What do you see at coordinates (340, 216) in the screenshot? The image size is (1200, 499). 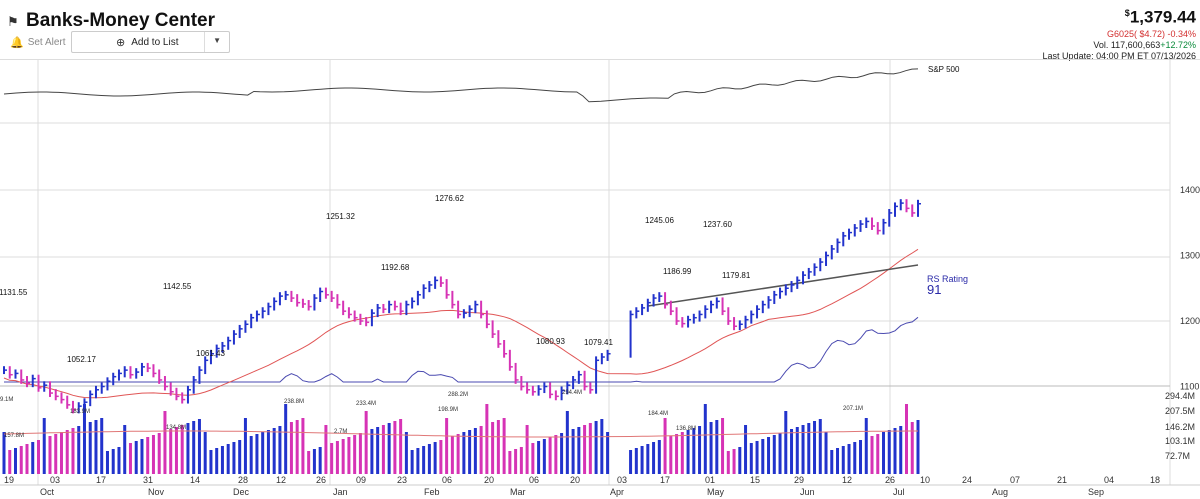 I see `price-annotation: 1251.32` at bounding box center [340, 216].